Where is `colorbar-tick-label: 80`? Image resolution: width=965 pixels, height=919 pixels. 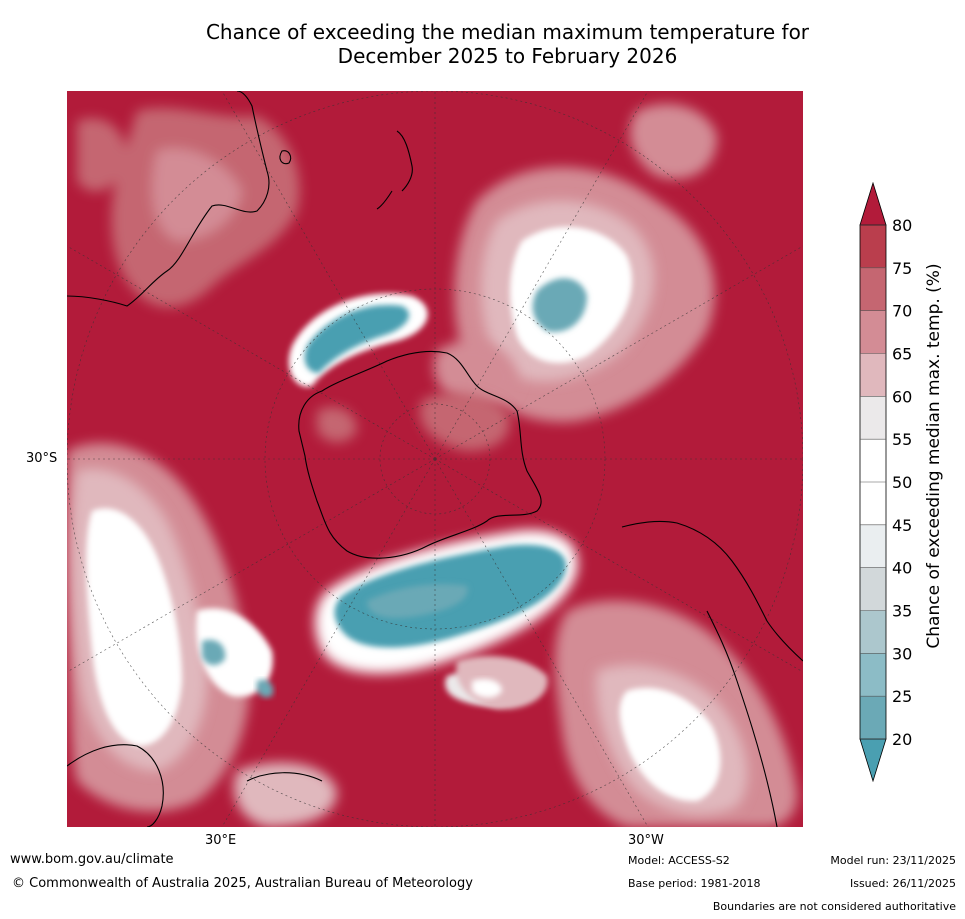 colorbar-tick-label: 80 is located at coordinates (902, 225).